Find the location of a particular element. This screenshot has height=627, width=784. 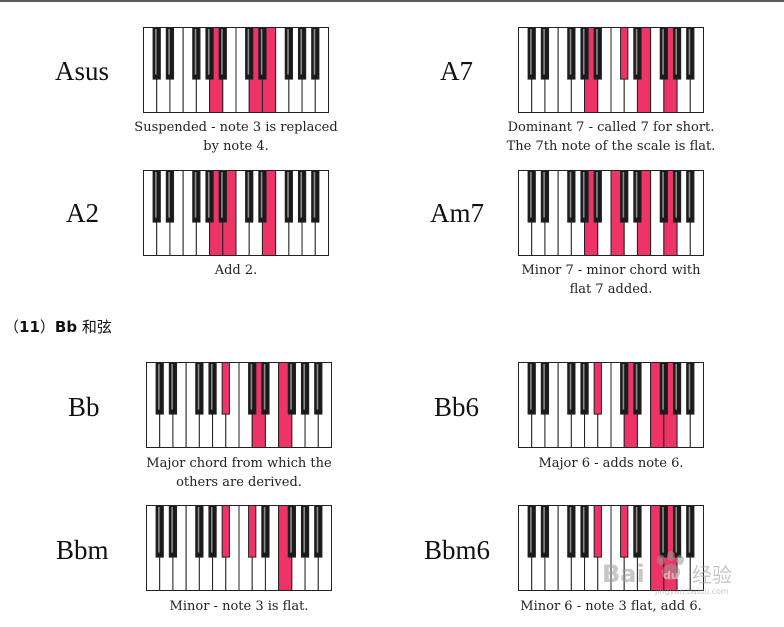

section-close-paren: ） is located at coordinates (47, 327).